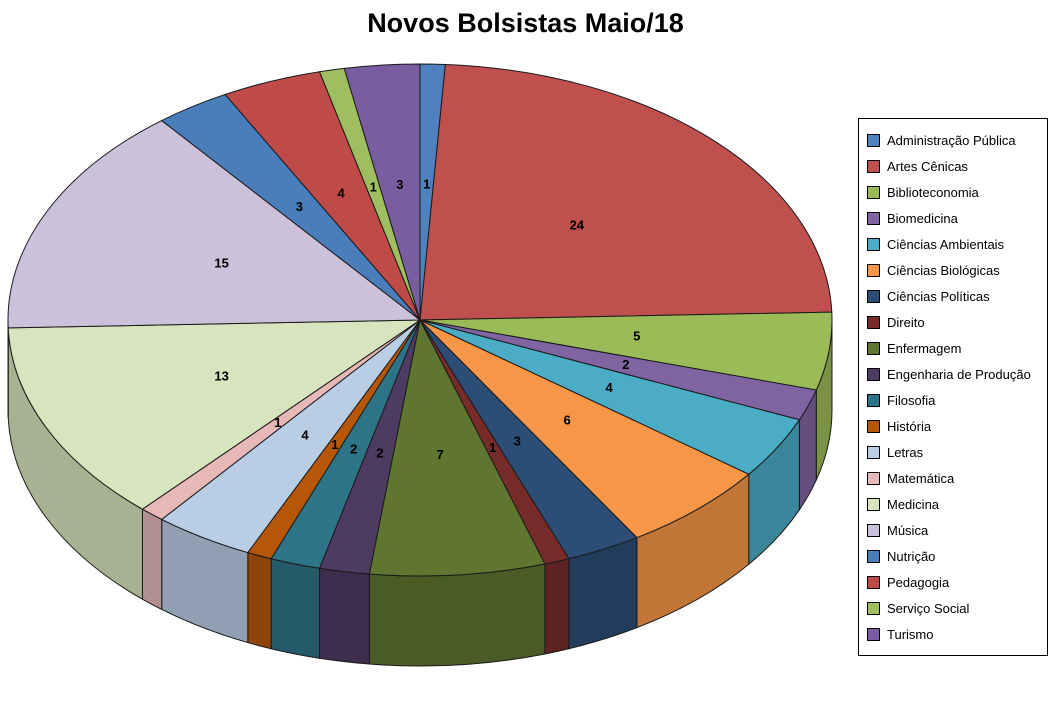 The image size is (1051, 711). I want to click on legend-item: Ciências Biológicas, so click(956, 270).